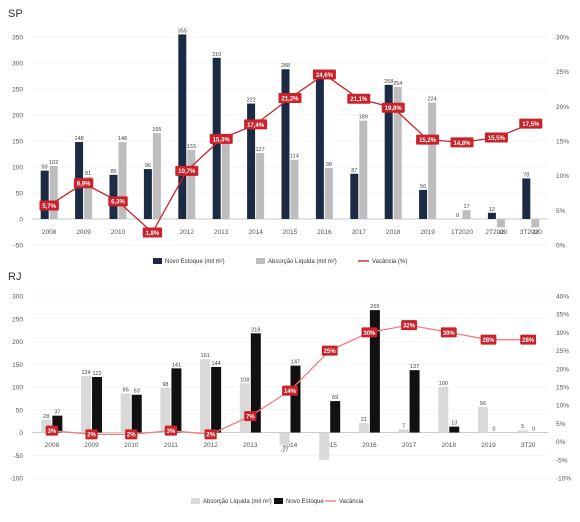 This screenshot has width=580, height=522. I want to click on vacancy-data-label: 10,7%, so click(187, 172).